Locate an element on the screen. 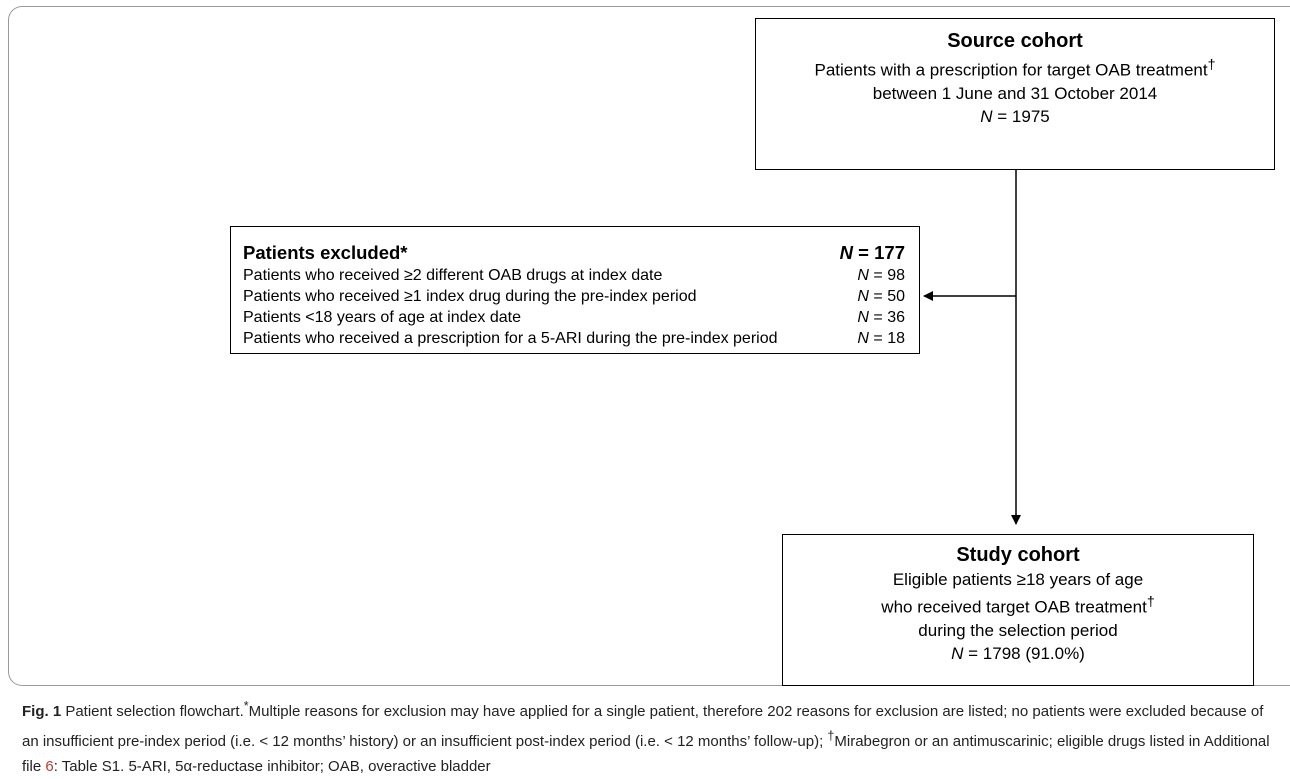 The image size is (1290, 779). figure-label: Fig. 1 is located at coordinates (42, 711).